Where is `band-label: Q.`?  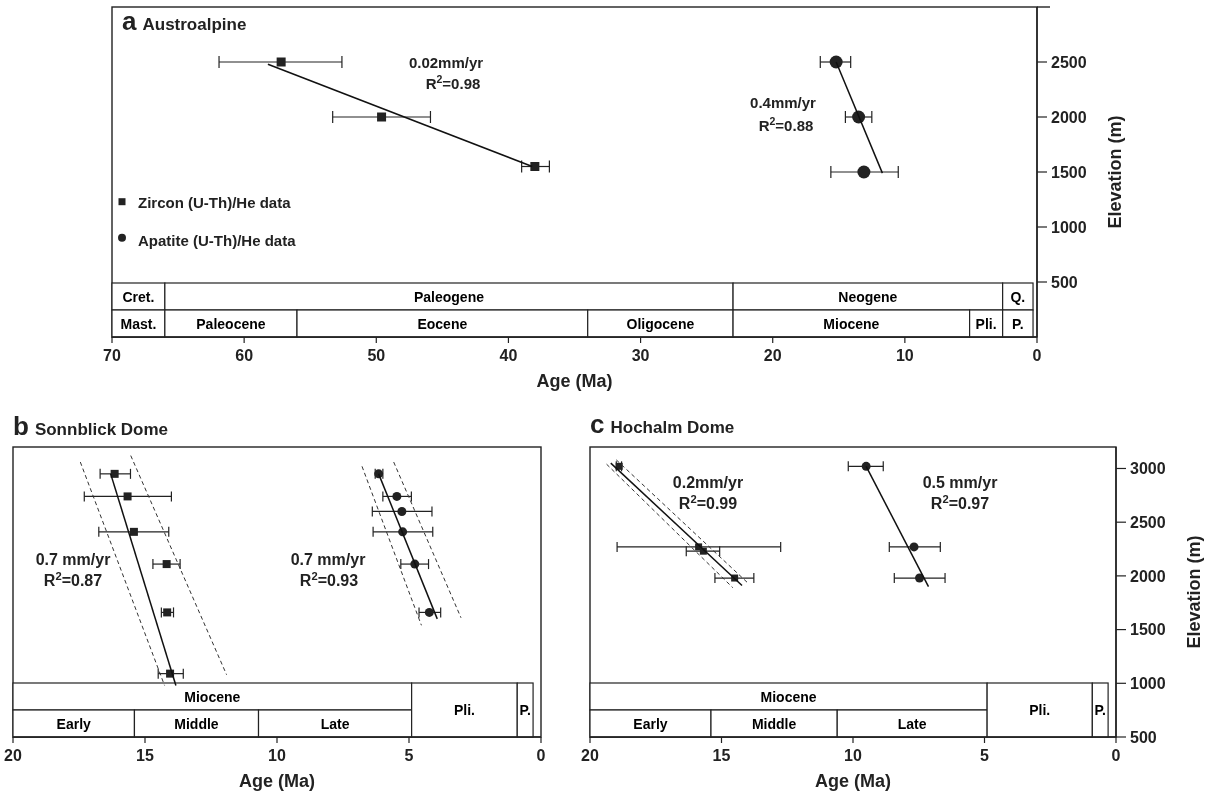
band-label: Q. is located at coordinates (1018, 296).